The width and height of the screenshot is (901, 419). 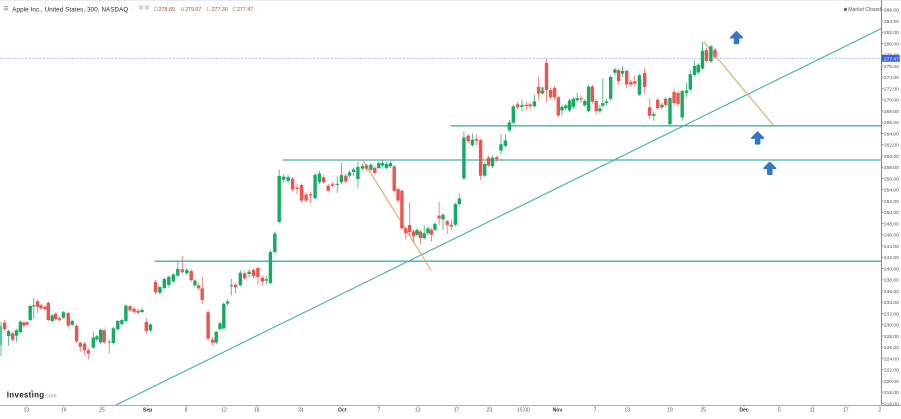 I want to click on svg-text: 250.00, so click(x=891, y=213).